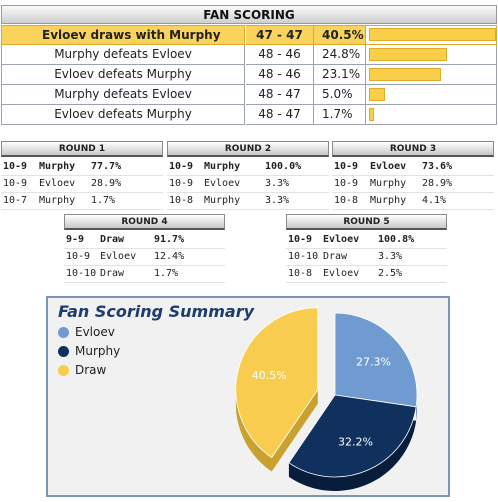 Image resolution: width=498 pixels, height=502 pixels. I want to click on legend-label: Draw, so click(91, 370).